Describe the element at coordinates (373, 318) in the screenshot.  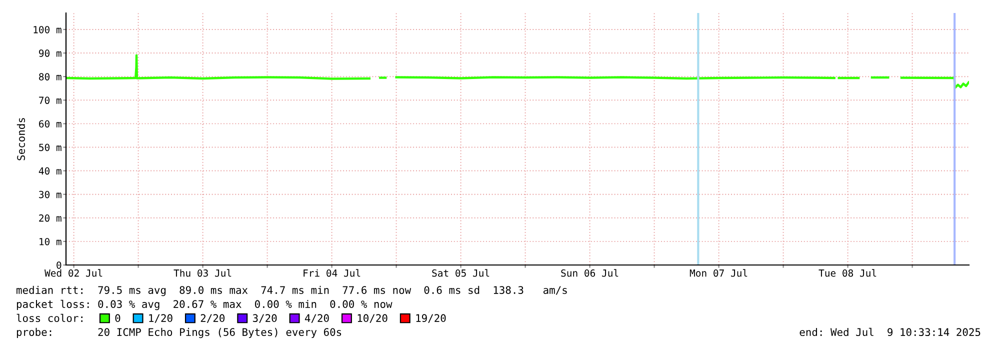
I see `legend-label: 10/20` at that location.